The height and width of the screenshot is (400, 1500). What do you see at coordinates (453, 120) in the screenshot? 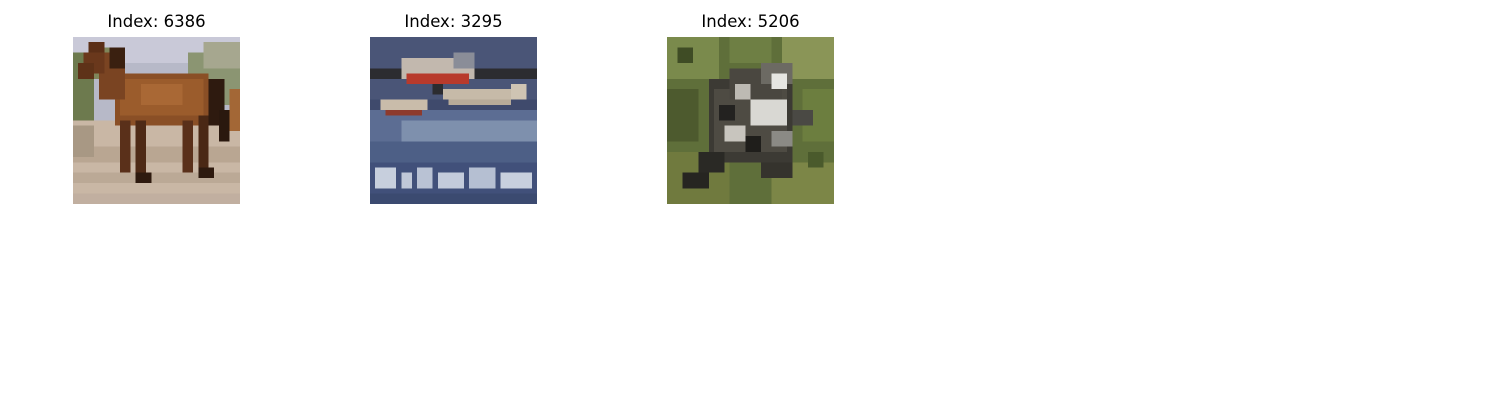
I see `airplanes-image` at bounding box center [453, 120].